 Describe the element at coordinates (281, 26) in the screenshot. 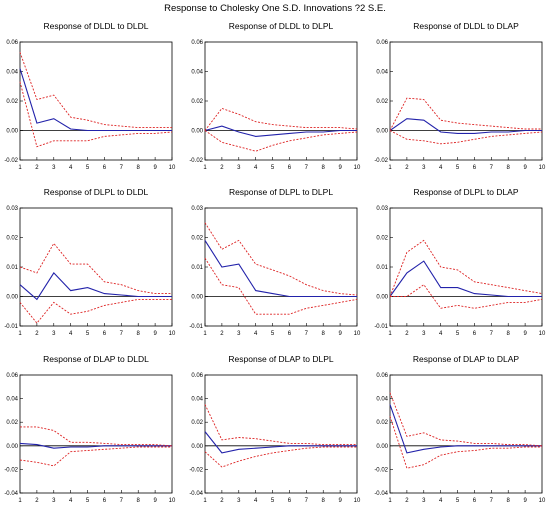

I see `panel-title: Response of DLDL to DLPL` at that location.